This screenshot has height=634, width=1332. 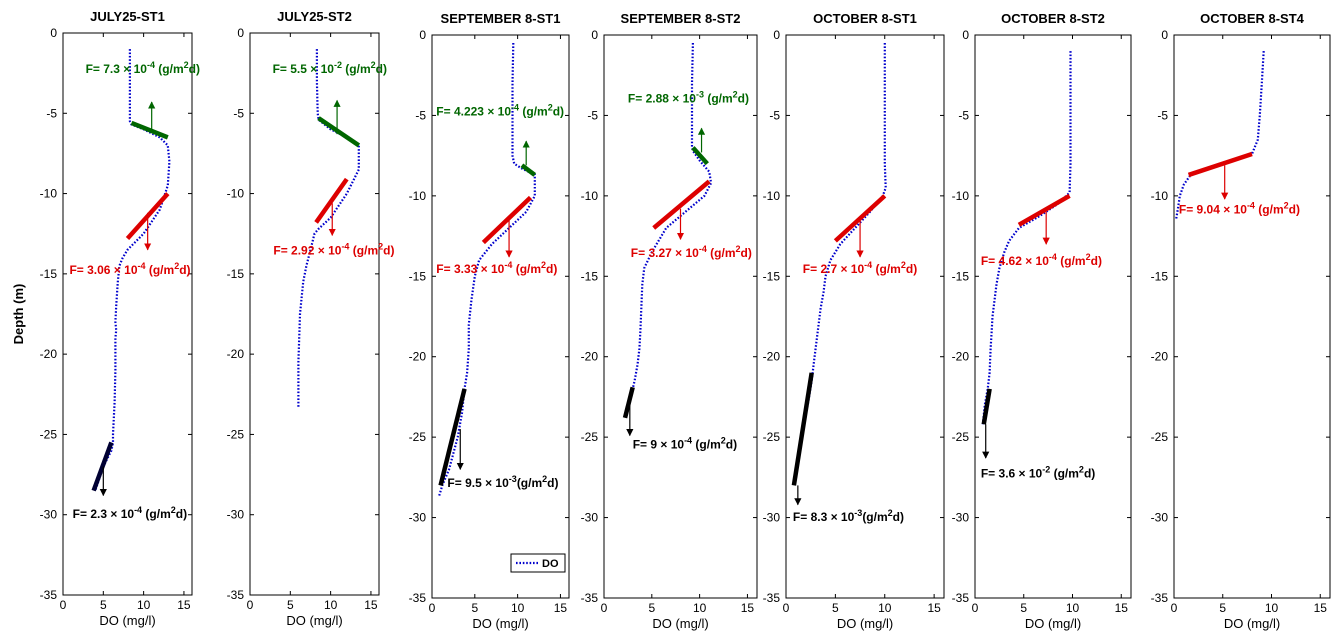 What do you see at coordinates (330, 68) in the screenshot?
I see `flux-annotation: F= 5.5 × 10-2 (g/m2d)` at bounding box center [330, 68].